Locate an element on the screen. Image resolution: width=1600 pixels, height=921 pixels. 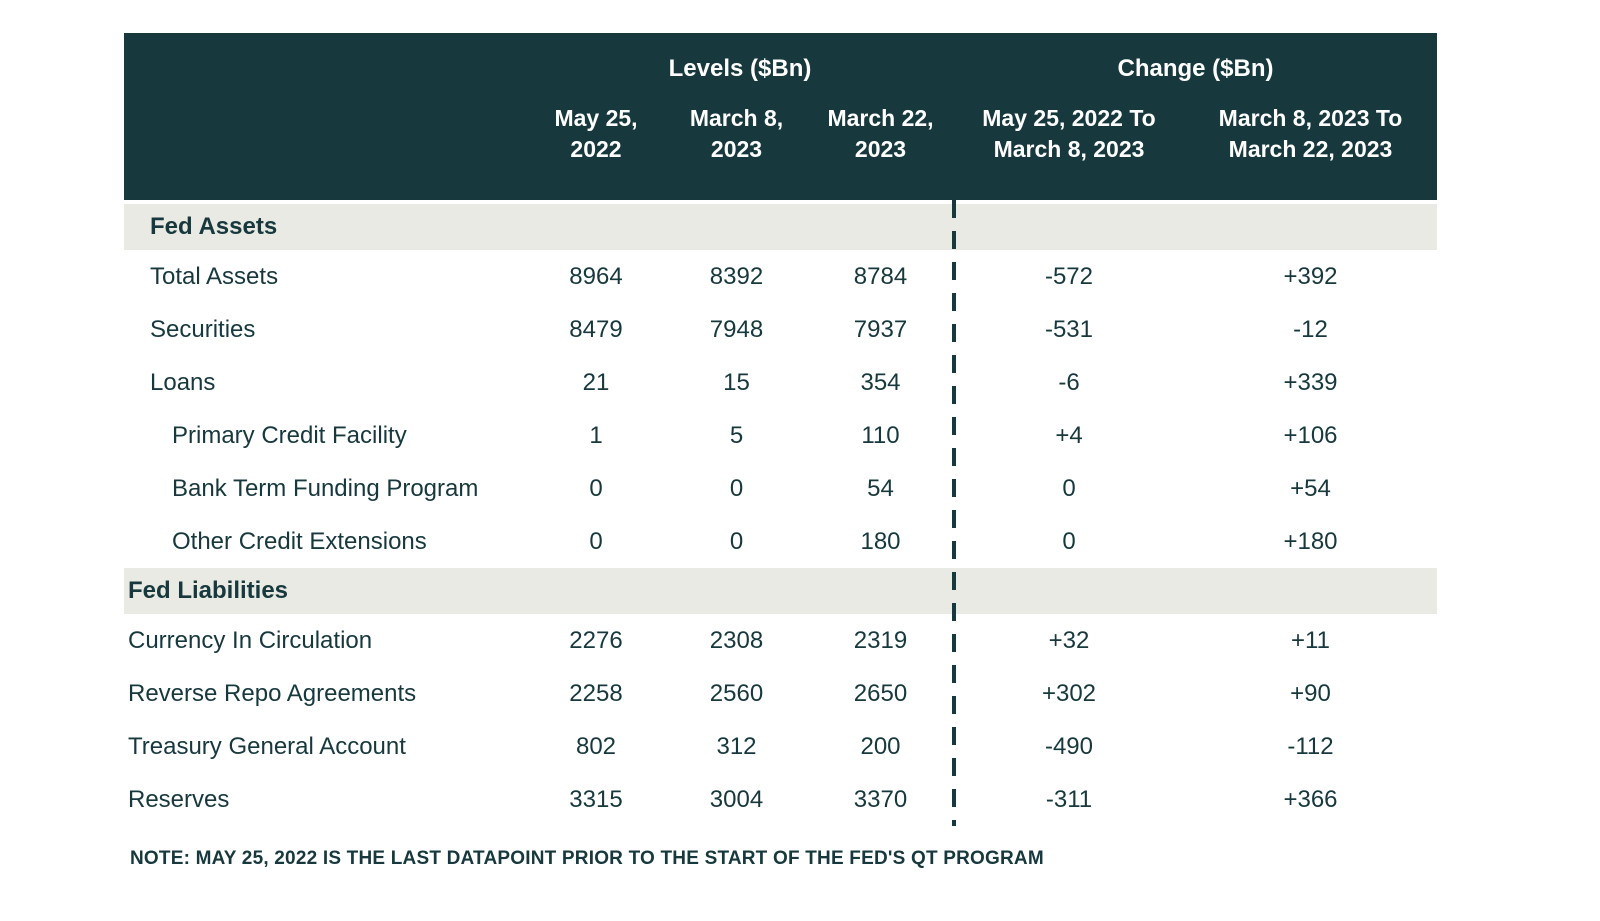
cell-value: -311 is located at coordinates (1069, 799).